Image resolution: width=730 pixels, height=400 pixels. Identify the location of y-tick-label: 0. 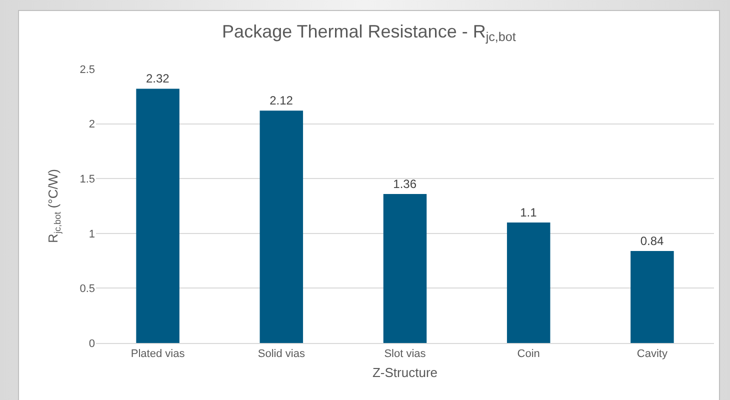
(91, 344).